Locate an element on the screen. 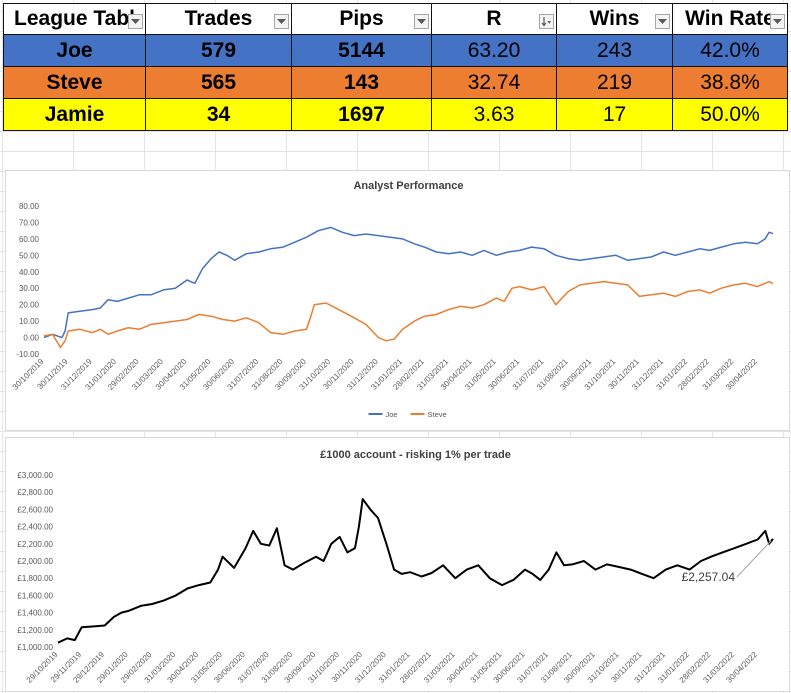 The width and height of the screenshot is (791, 693). y-tick-label: 30.00 is located at coordinates (29, 288).